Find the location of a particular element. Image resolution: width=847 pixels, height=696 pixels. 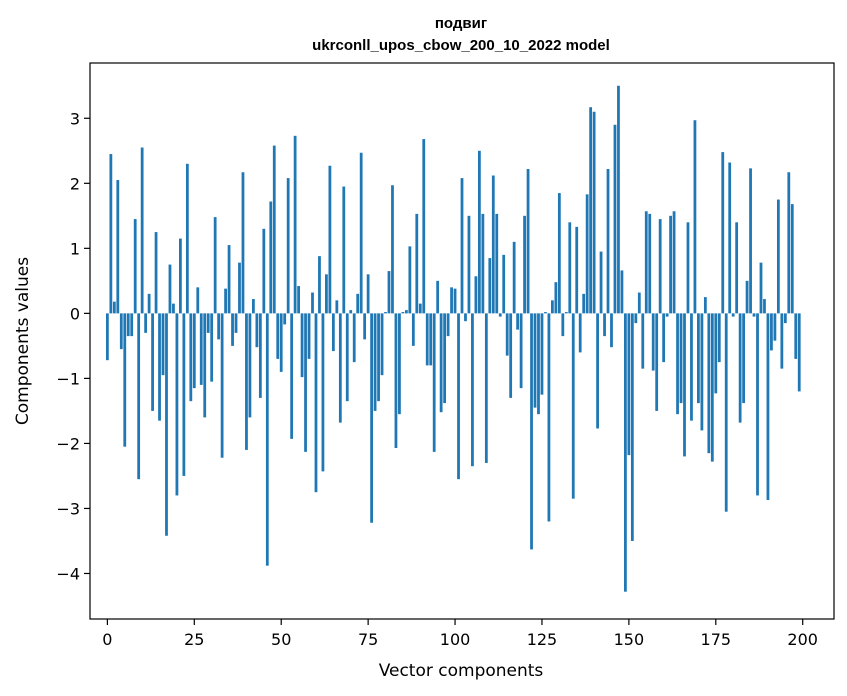

chart-title: подвиг is located at coordinates (461, 23).